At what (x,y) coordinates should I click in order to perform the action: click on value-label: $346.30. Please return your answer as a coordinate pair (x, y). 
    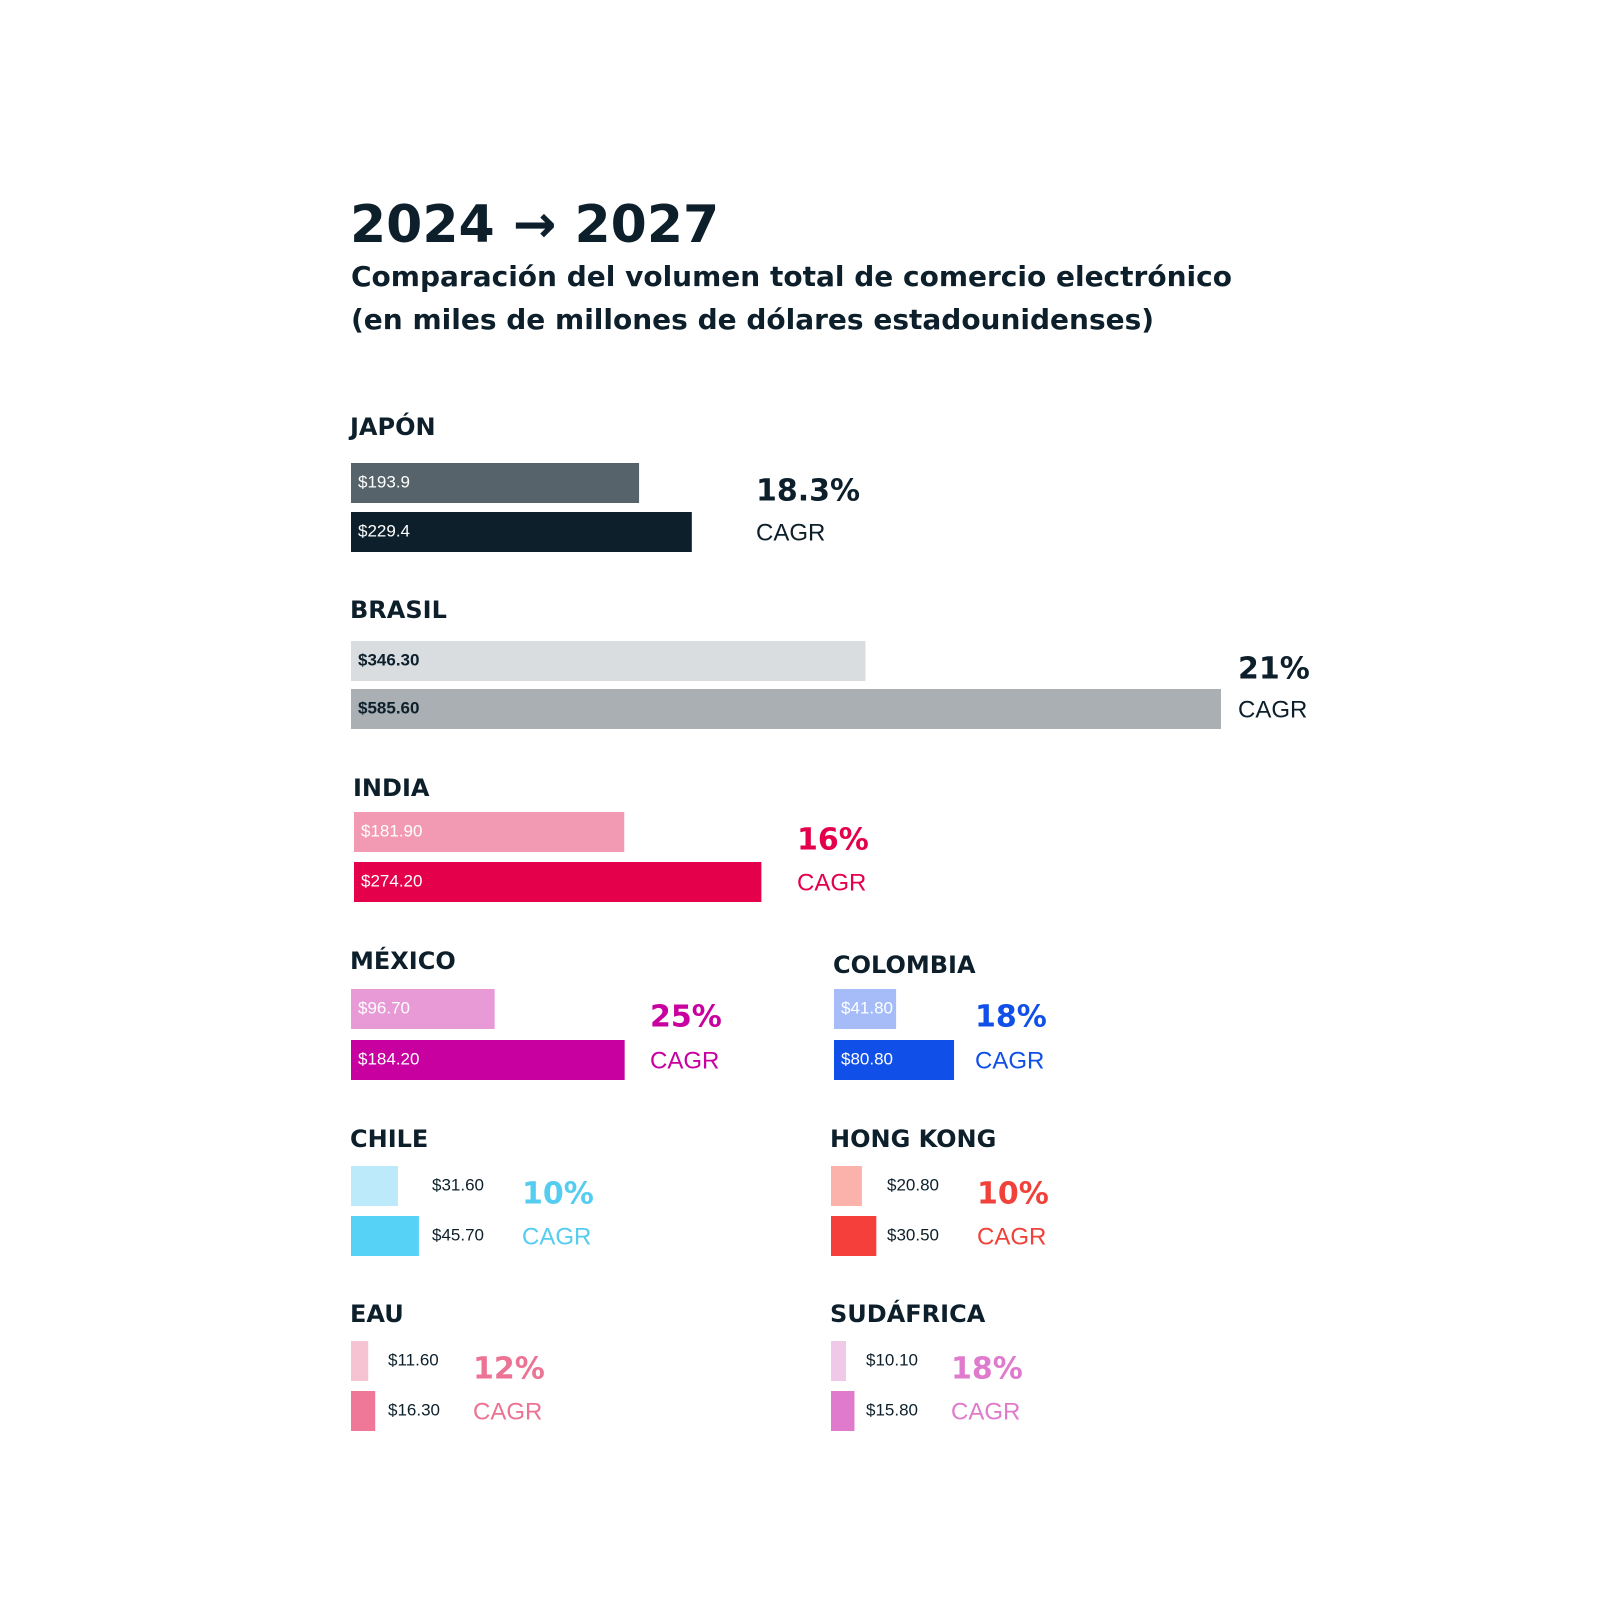
    Looking at the image, I should click on (388, 659).